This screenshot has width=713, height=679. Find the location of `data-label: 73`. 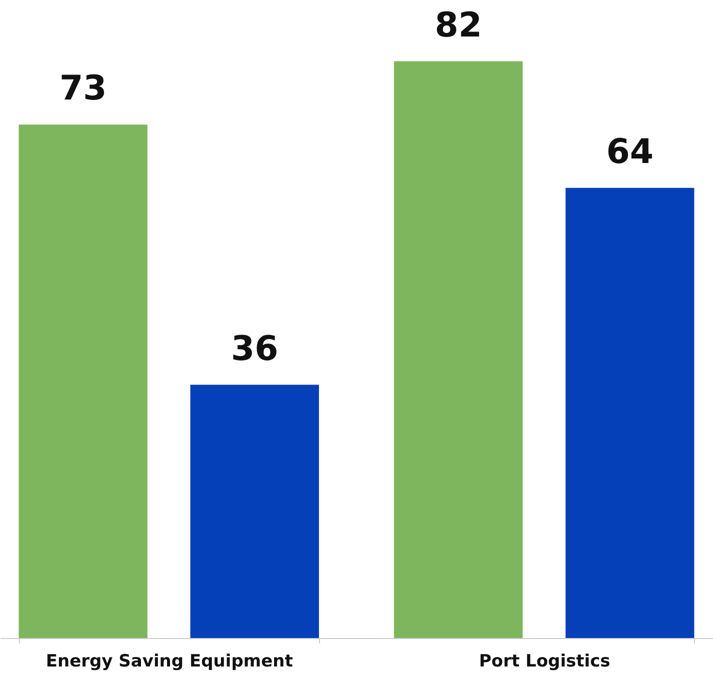

data-label: 73 is located at coordinates (83, 88).